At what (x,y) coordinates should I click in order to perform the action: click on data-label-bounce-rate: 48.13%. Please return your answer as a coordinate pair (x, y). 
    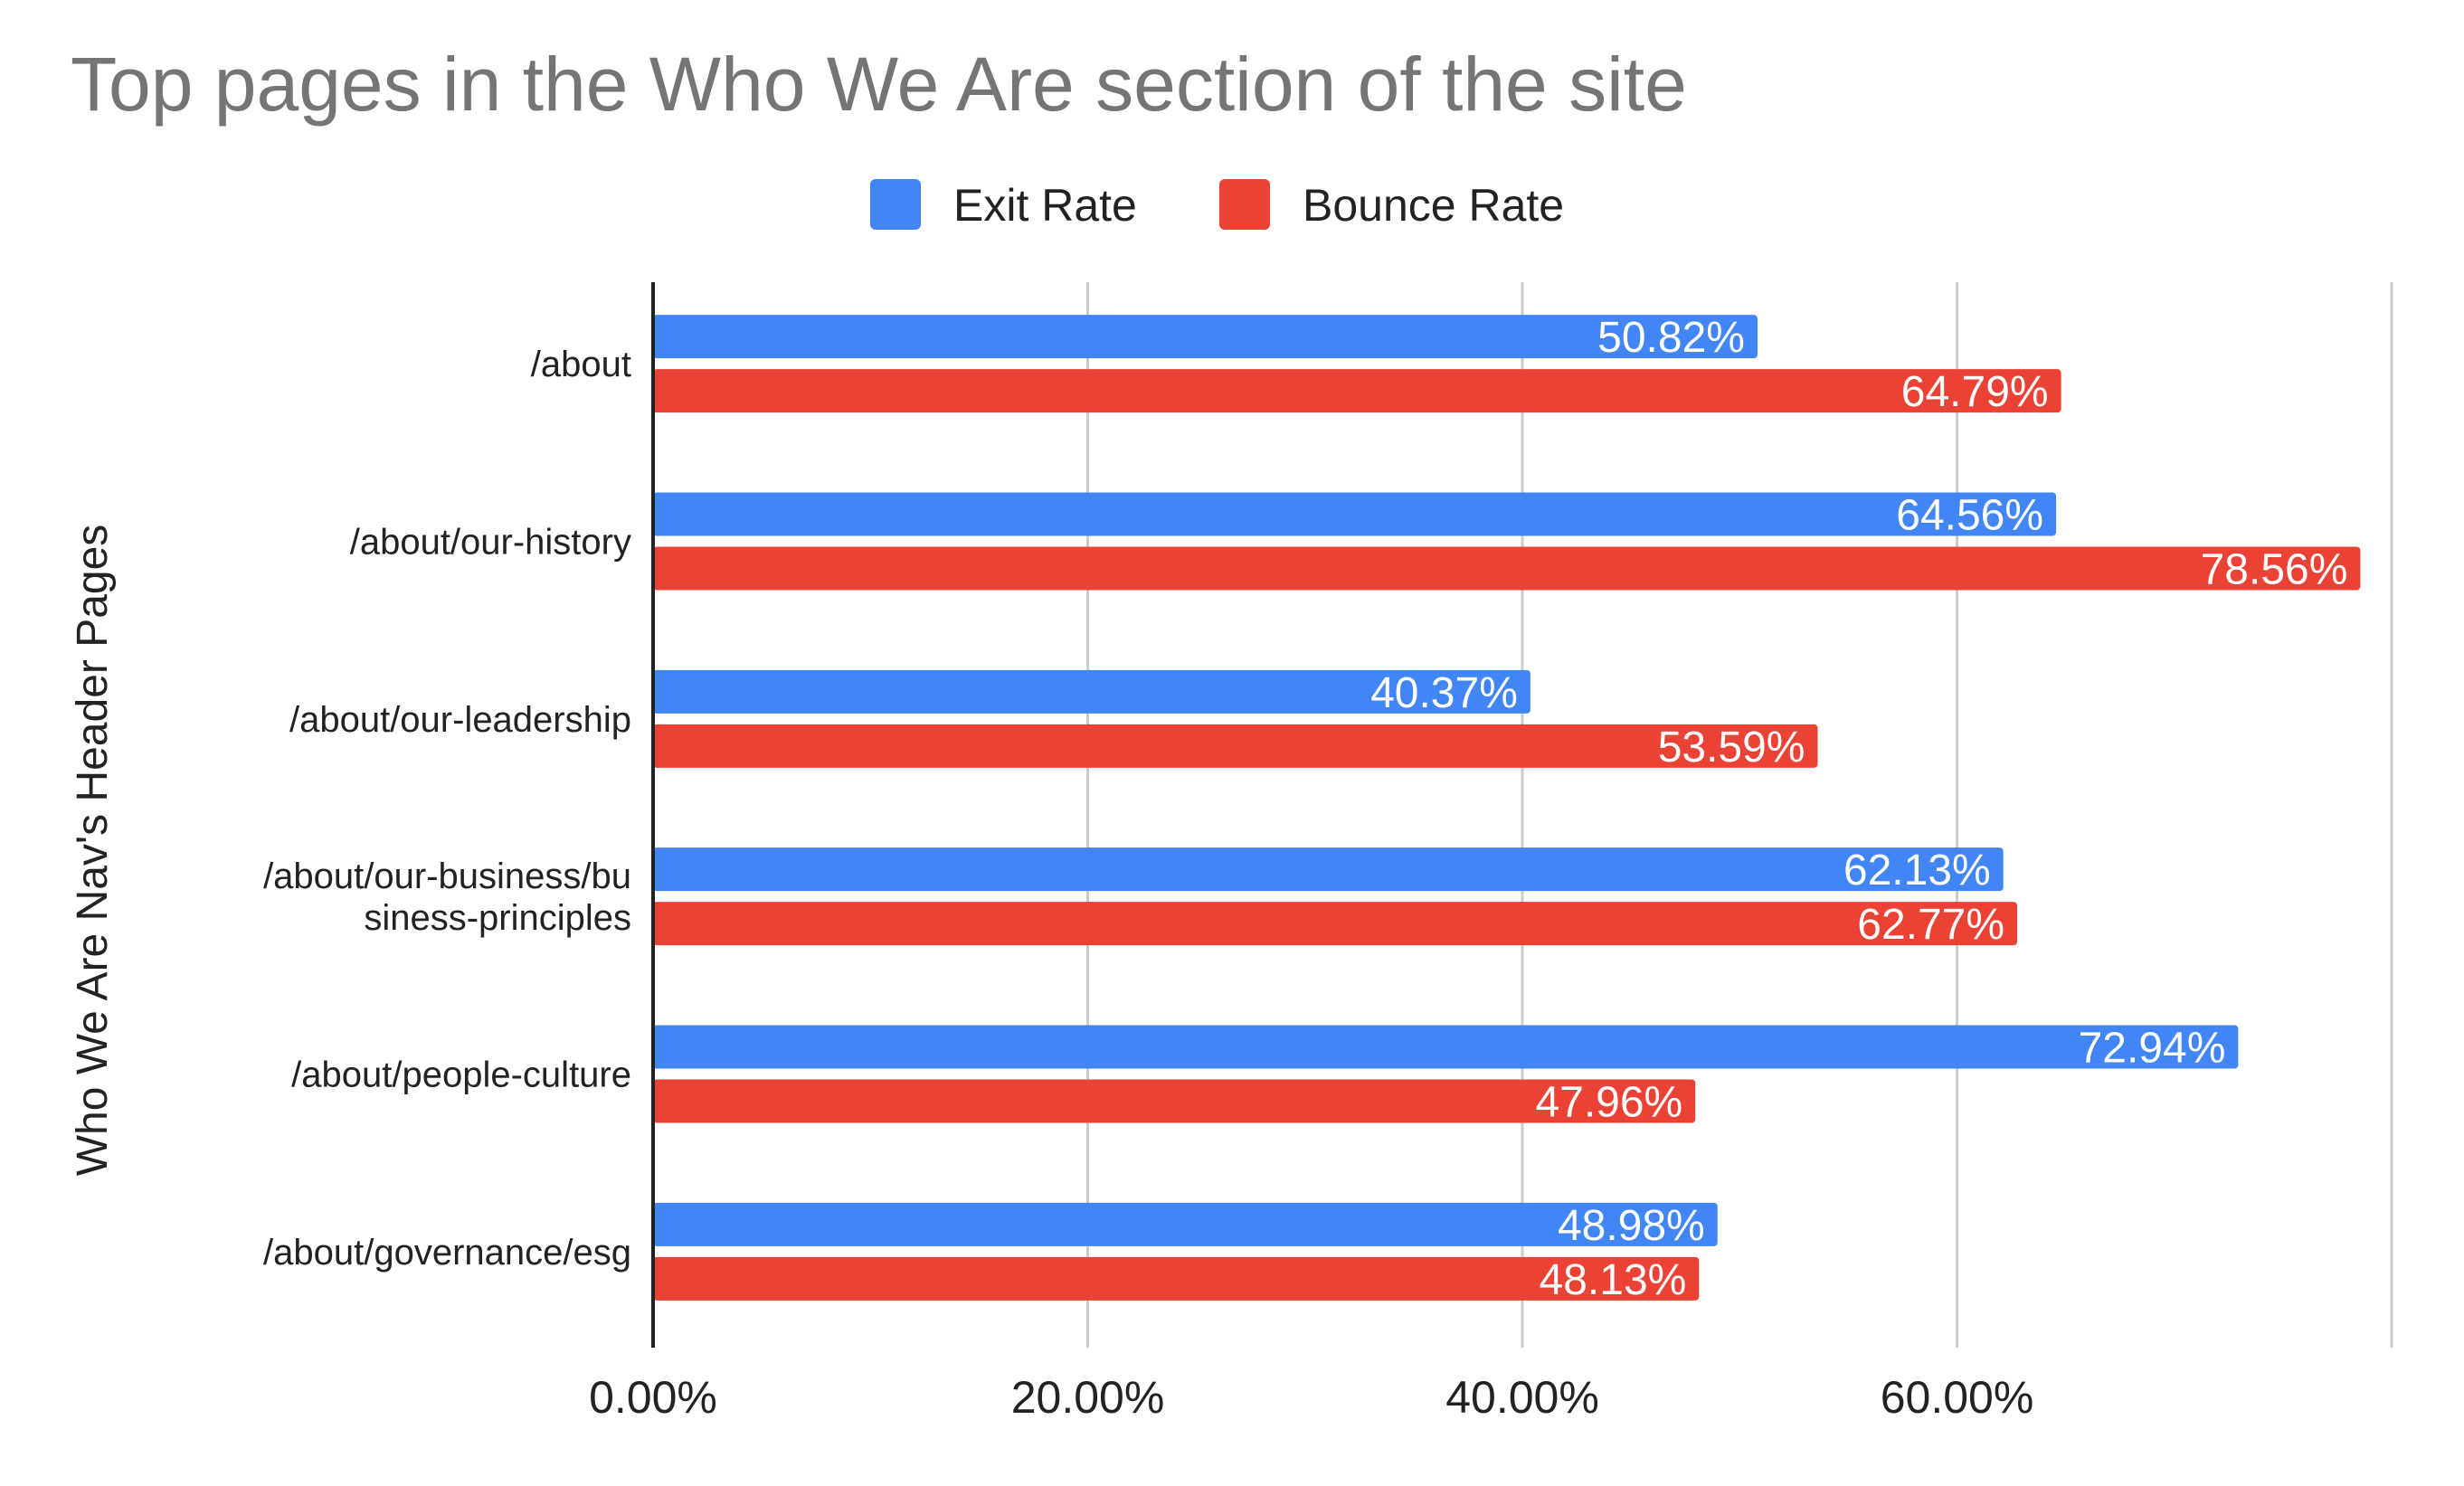
    Looking at the image, I should click on (1614, 1280).